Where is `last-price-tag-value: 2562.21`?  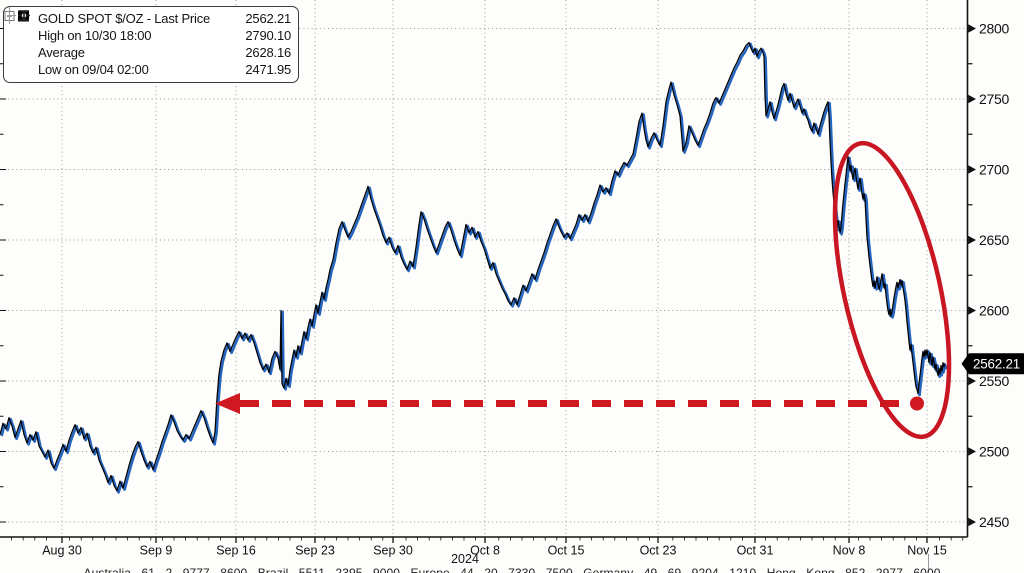
last-price-tag-value: 2562.21 is located at coordinates (996, 364).